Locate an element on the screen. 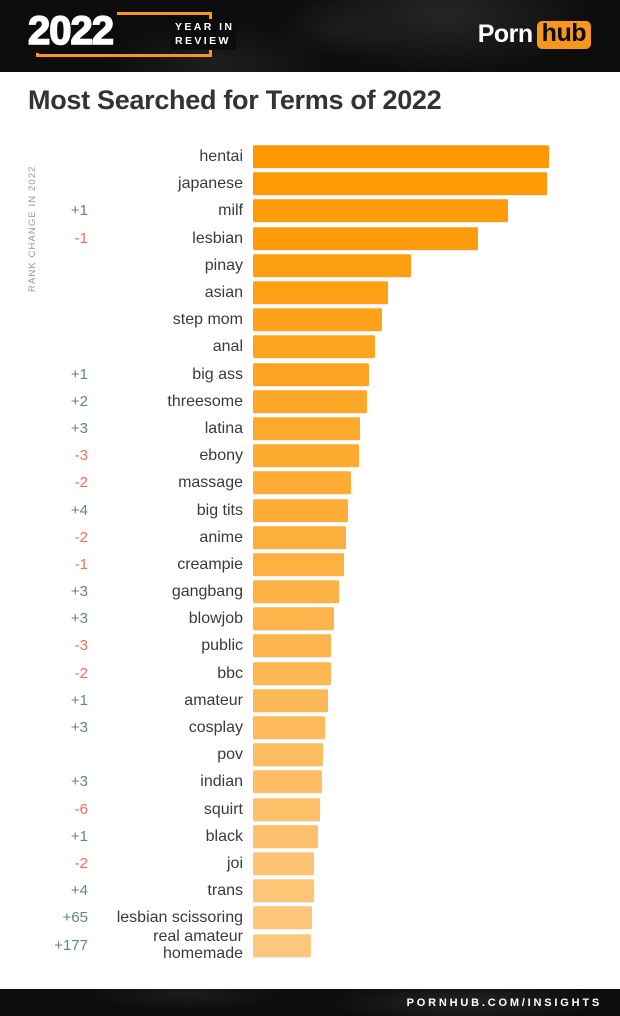 This screenshot has height=1016, width=620. term-label: creampie is located at coordinates (210, 564).